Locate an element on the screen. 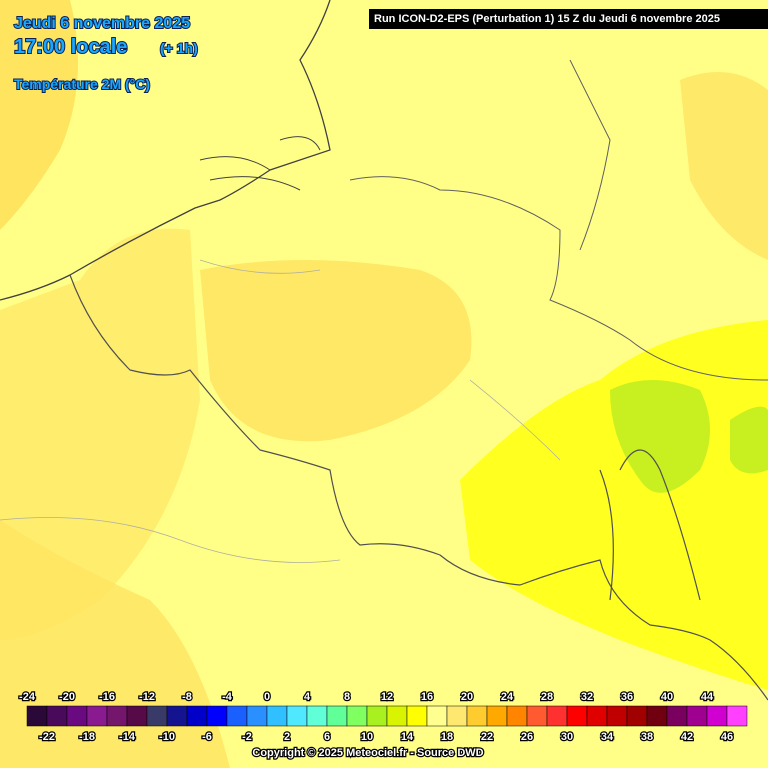 The width and height of the screenshot is (768, 768). colorbar-label: -18 is located at coordinates (87, 737).